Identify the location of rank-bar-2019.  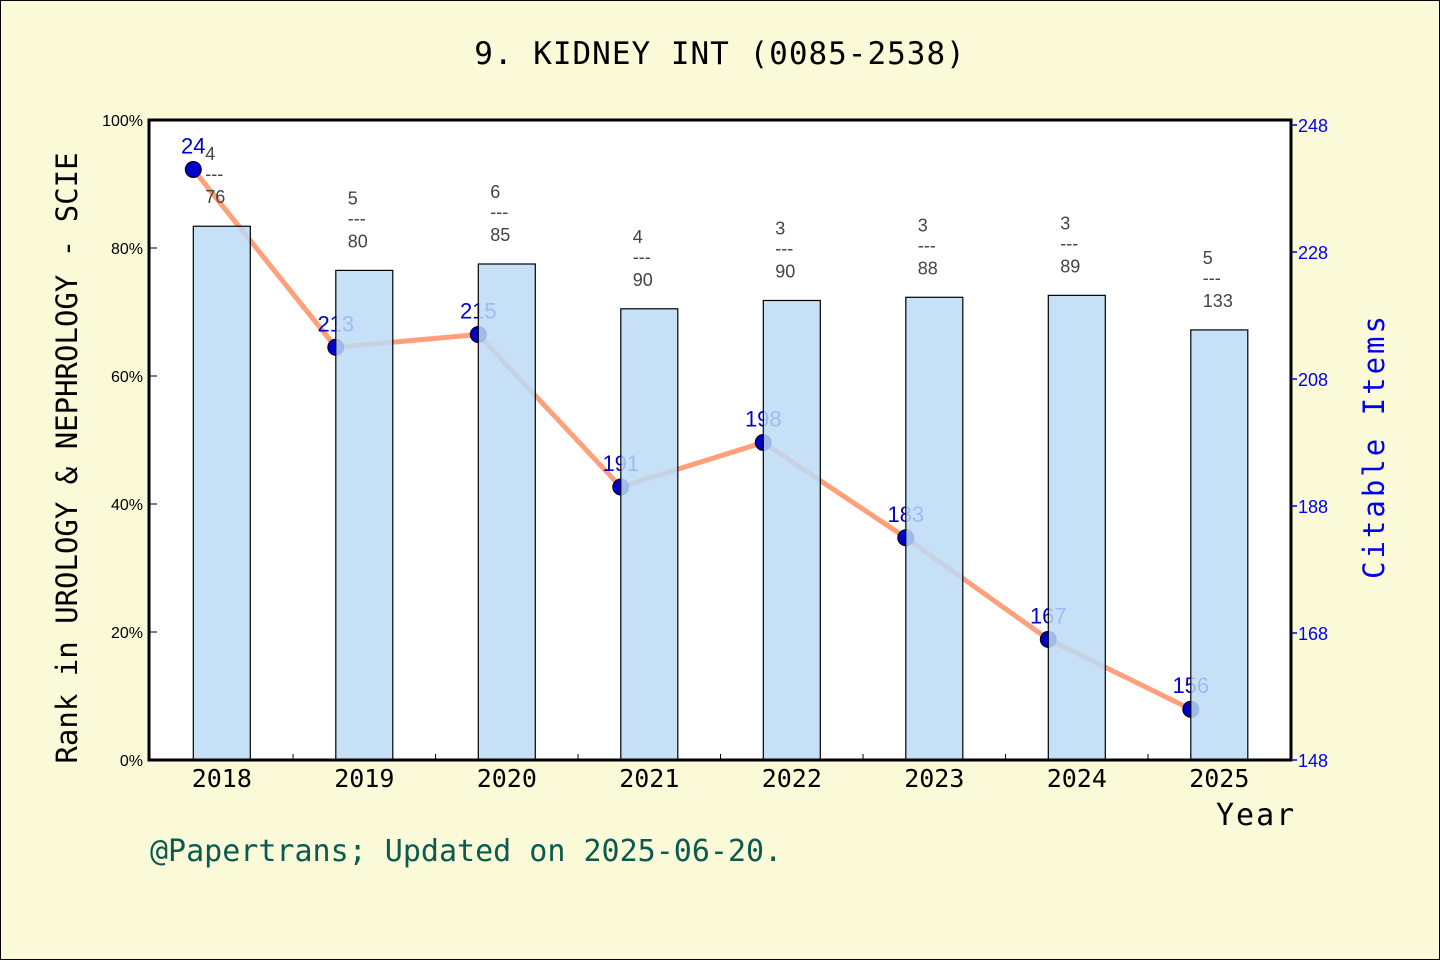
(364, 515).